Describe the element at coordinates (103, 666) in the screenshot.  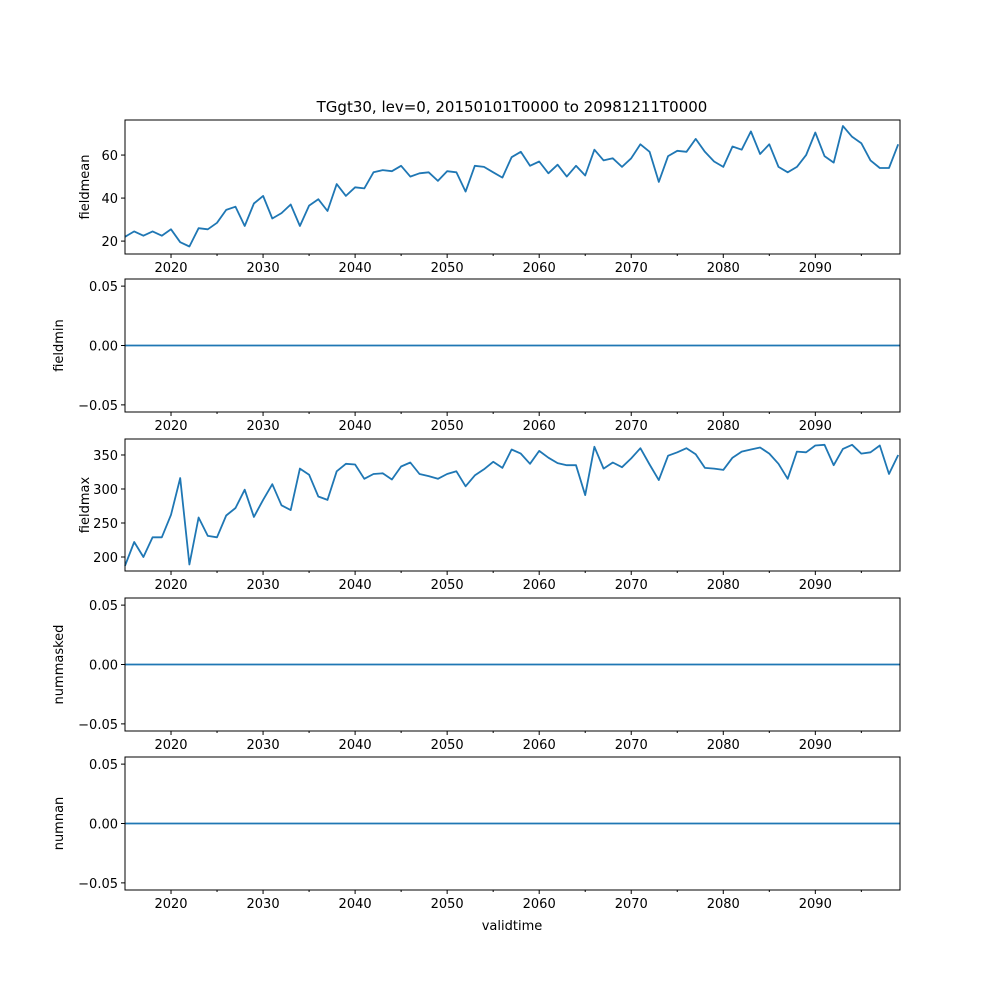
I see `panel-nummasked-y-tick-label: 0.00` at that location.